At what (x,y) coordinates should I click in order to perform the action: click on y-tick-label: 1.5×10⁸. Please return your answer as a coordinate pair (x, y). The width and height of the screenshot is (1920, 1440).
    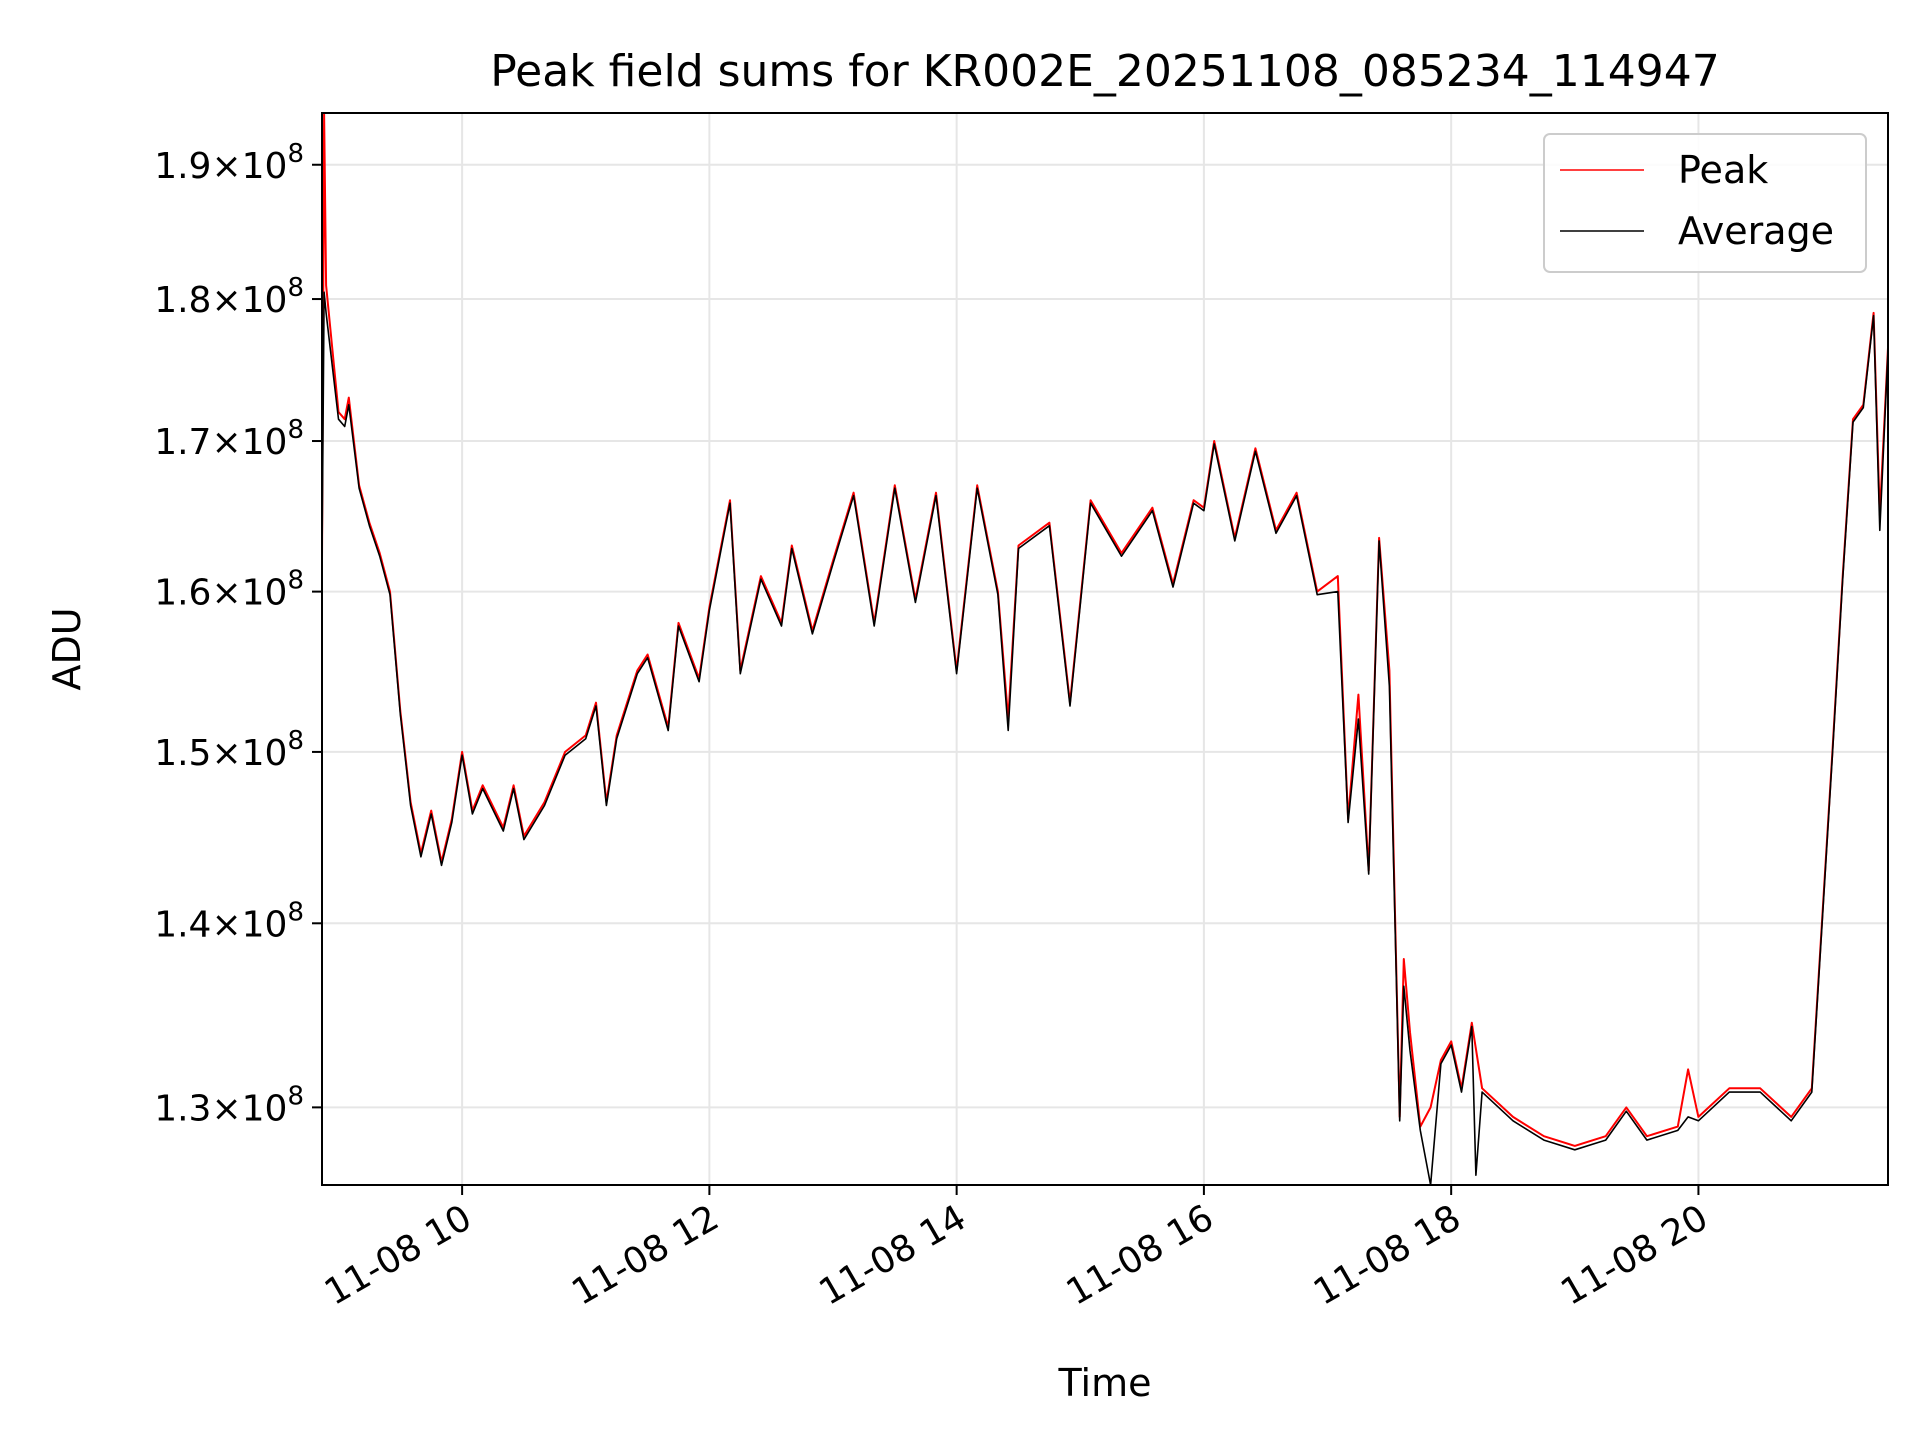
    Looking at the image, I should click on (229, 750).